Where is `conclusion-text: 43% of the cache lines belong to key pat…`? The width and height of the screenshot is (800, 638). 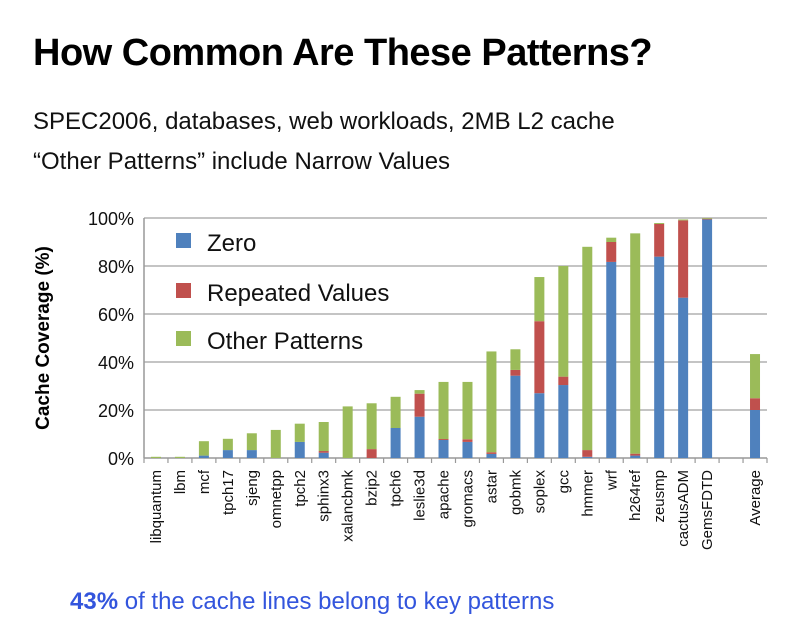
conclusion-text: 43% of the cache lines belong to key pat… is located at coordinates (312, 602).